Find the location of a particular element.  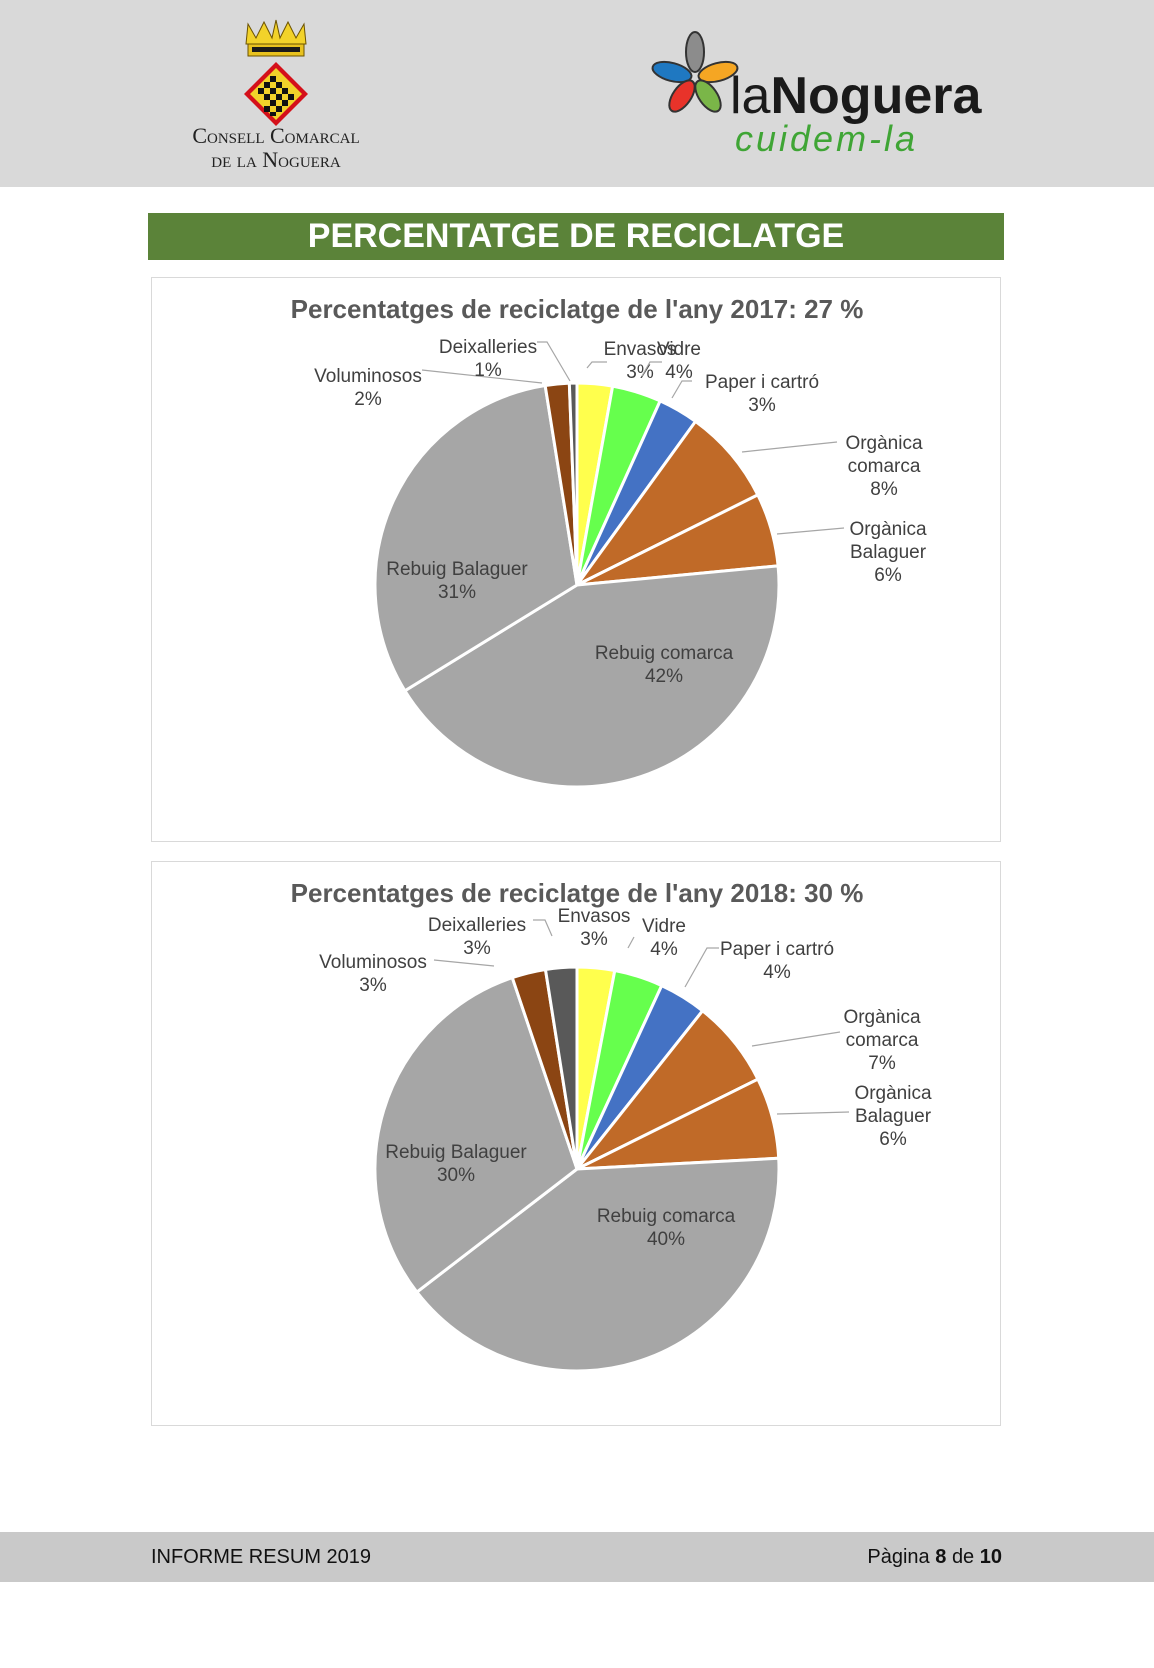

la-noguera-logo-text: laNoguera is located at coordinates (855, 96).